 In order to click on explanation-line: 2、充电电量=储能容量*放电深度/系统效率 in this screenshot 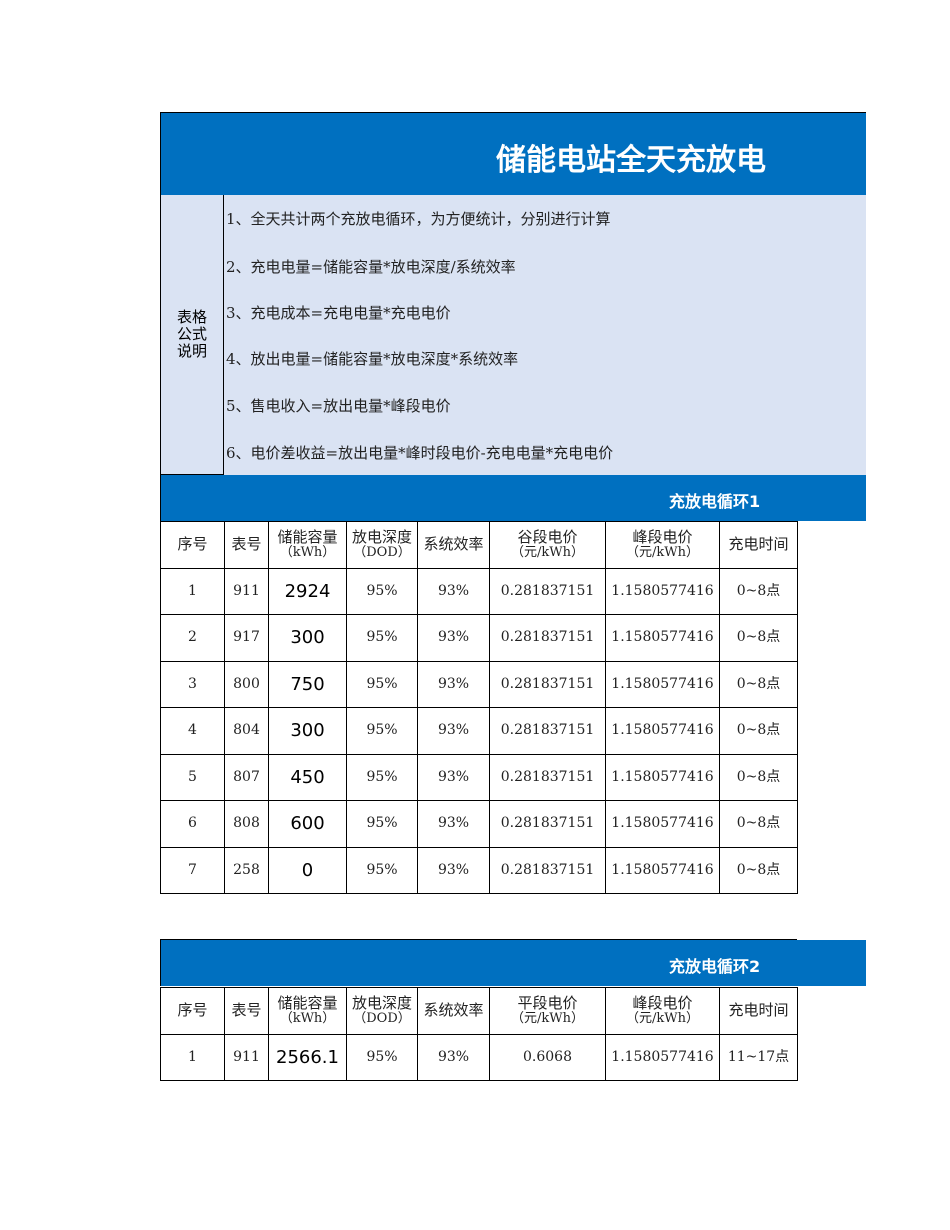, I will do `click(371, 267)`.